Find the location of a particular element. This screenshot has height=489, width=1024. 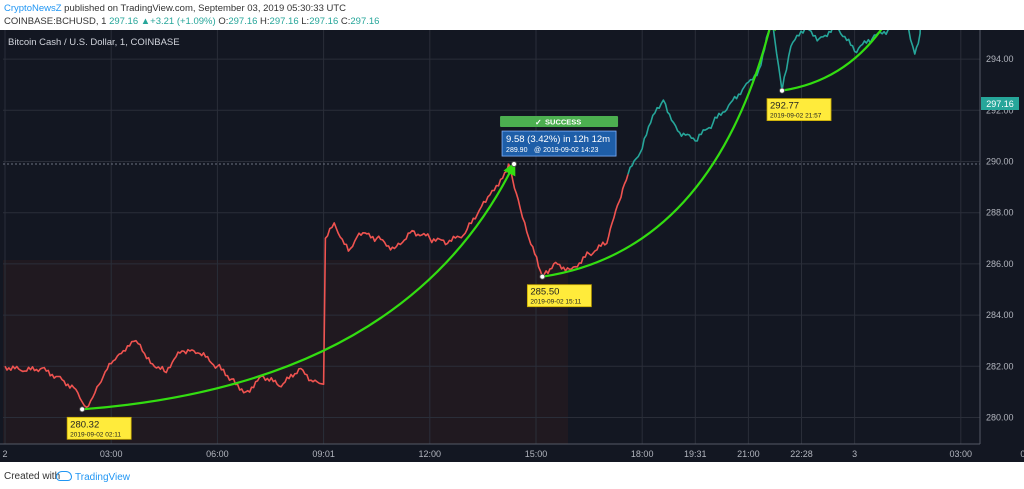

stat-label-box is located at coordinates (559, 143).